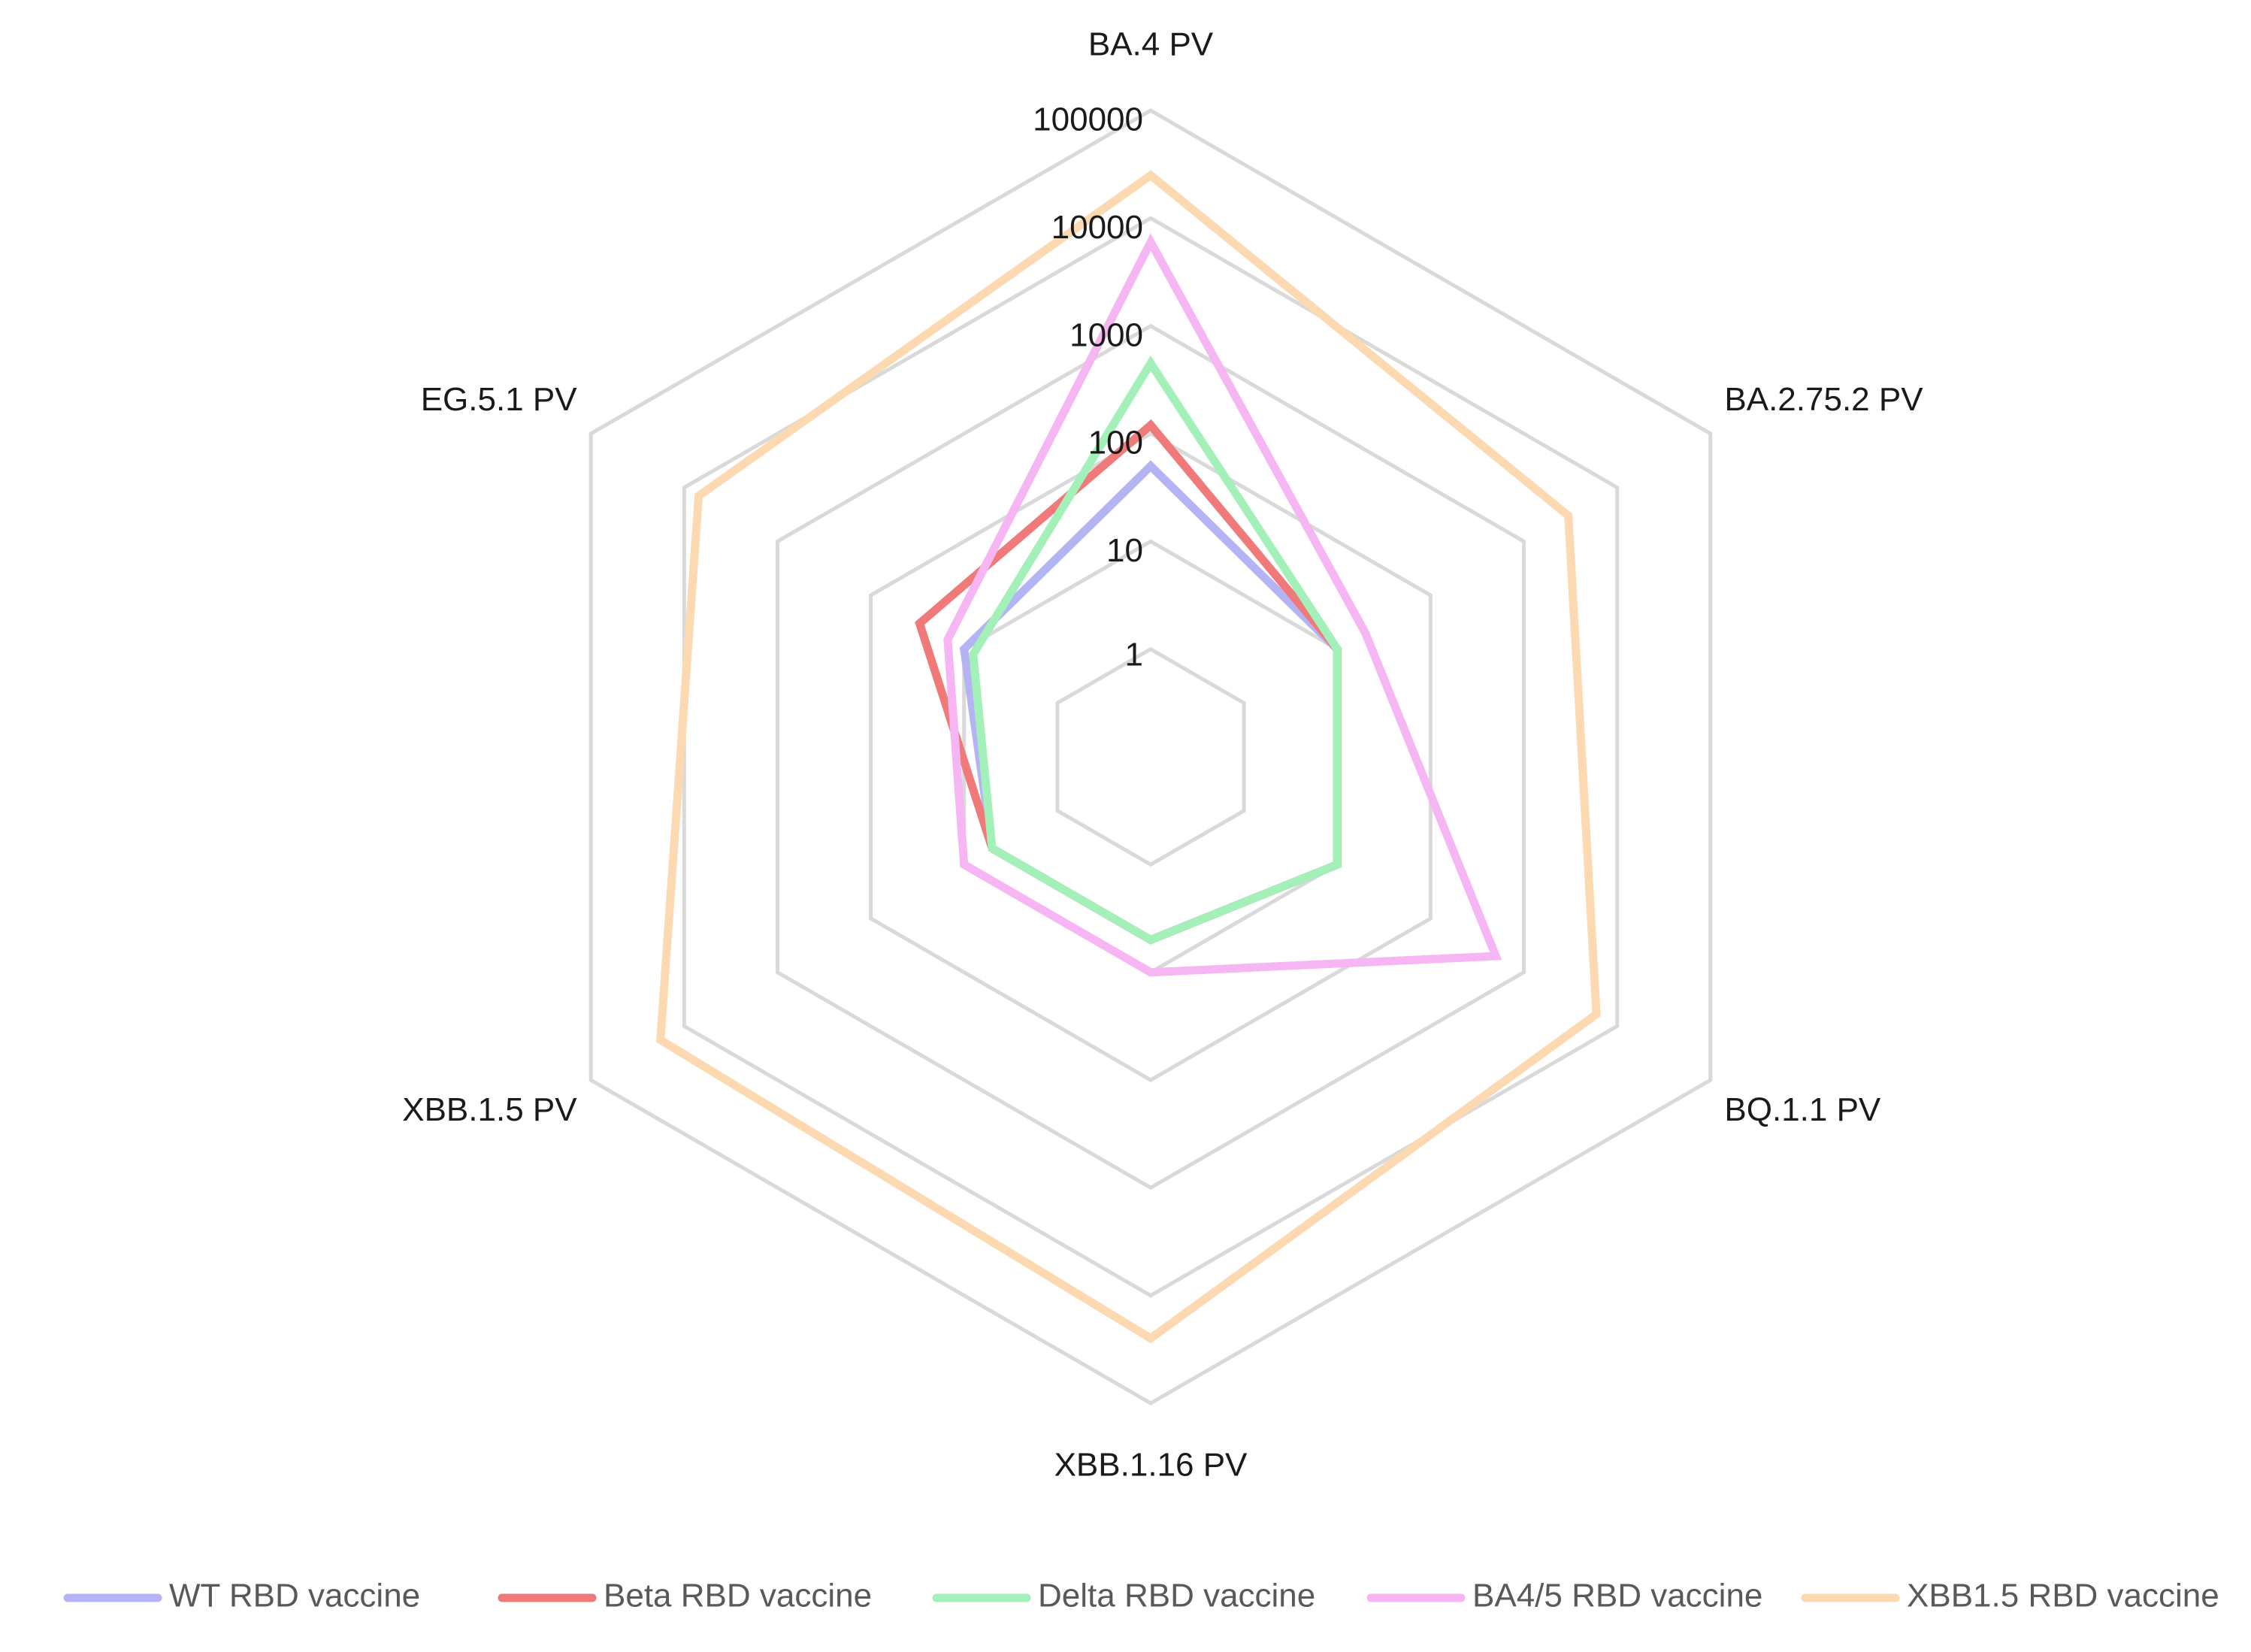 This screenshot has height=1652, width=2251. Describe the element at coordinates (1151, 1466) in the screenshot. I see `axis-label: XBB.1.16 PV` at that location.